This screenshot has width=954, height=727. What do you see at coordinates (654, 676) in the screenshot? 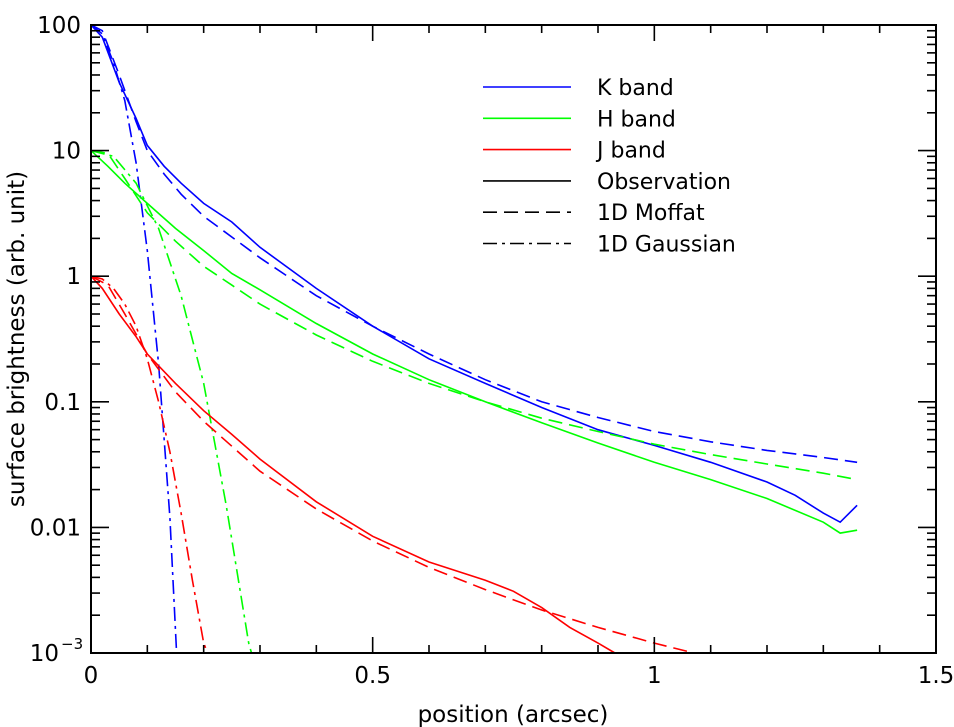
I see `x-tick-label: 1` at bounding box center [654, 676].